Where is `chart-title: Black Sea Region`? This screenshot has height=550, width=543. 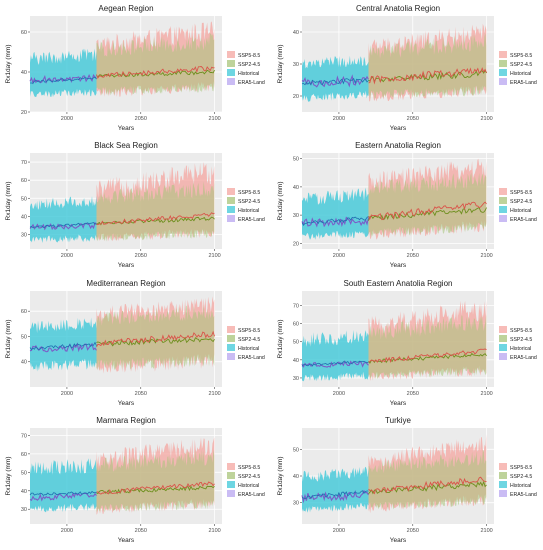 chart-title: Black Sea Region is located at coordinates (126, 145).